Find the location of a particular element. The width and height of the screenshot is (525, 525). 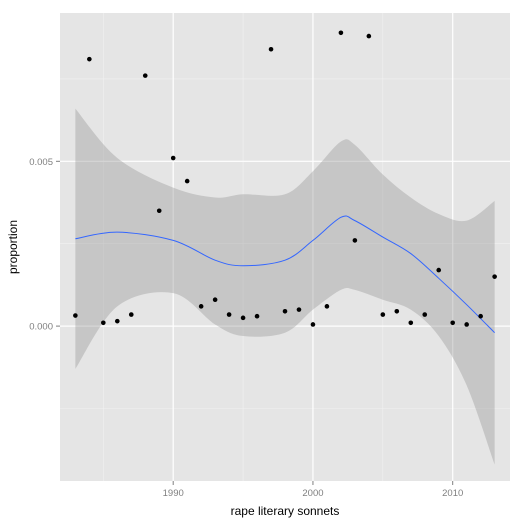

x-axis-ticks: 1990 2000 2010 is located at coordinates (313, 490).